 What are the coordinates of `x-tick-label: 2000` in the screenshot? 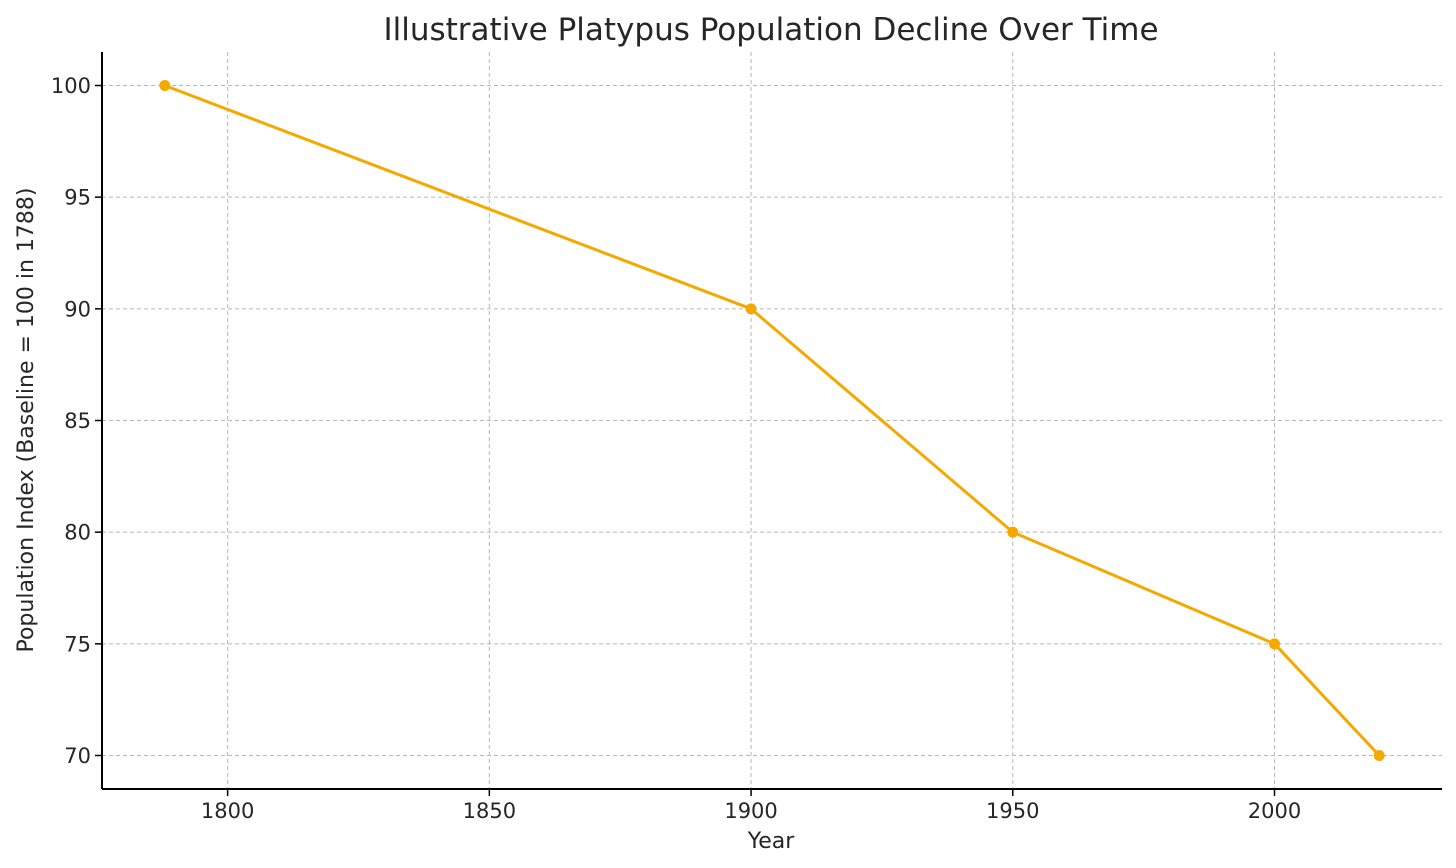 It's located at (1274, 811).